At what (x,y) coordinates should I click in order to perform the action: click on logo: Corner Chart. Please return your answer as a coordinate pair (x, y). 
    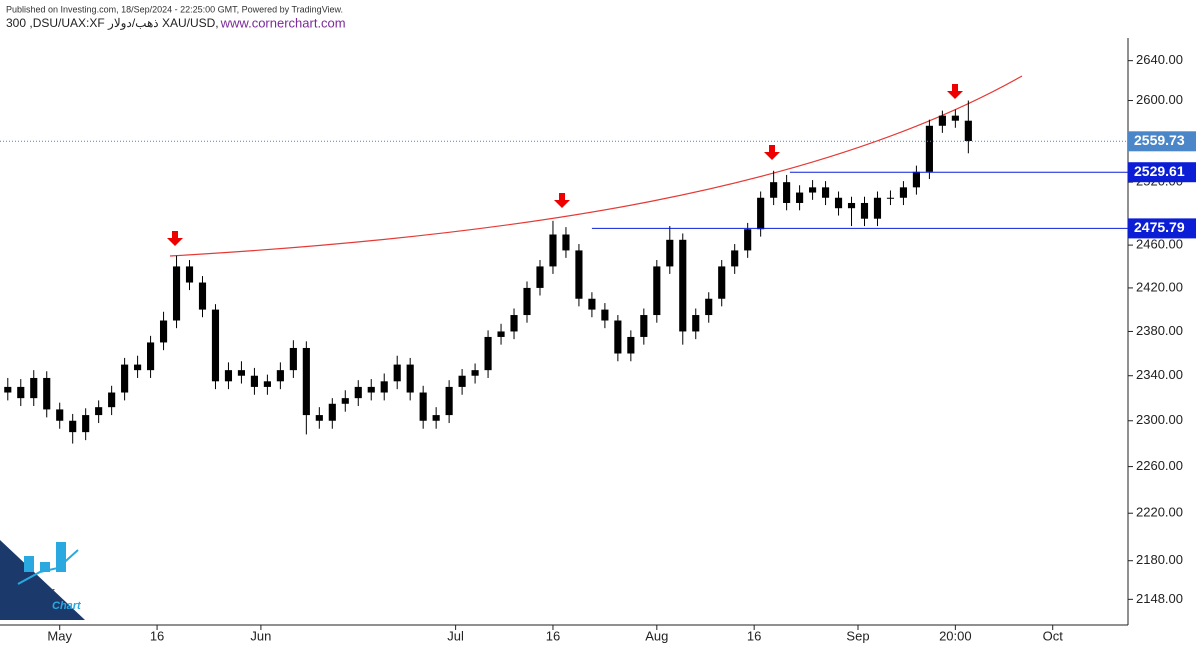
    Looking at the image, I should click on (42, 580).